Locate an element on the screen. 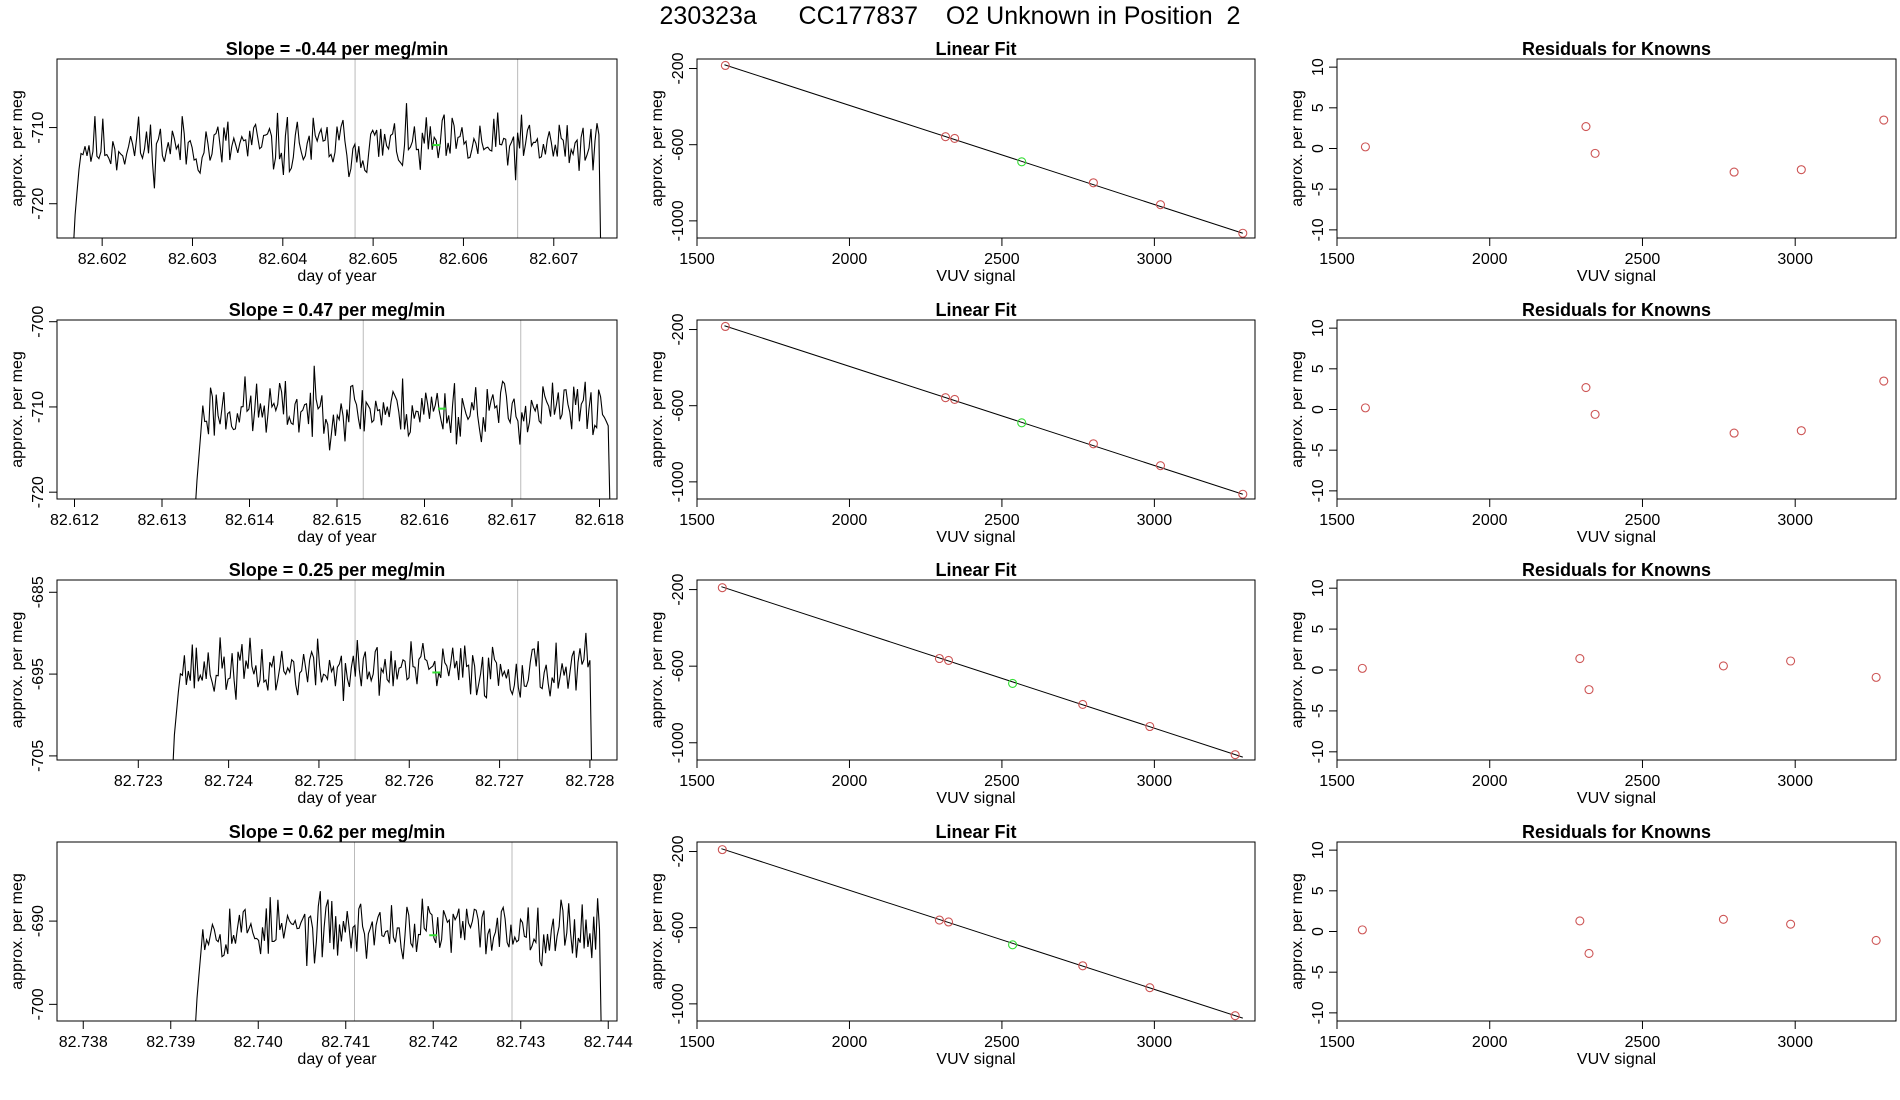 Image resolution: width=1900 pixels, height=1100 pixels. y-tick-label: -685 is located at coordinates (38, 592).